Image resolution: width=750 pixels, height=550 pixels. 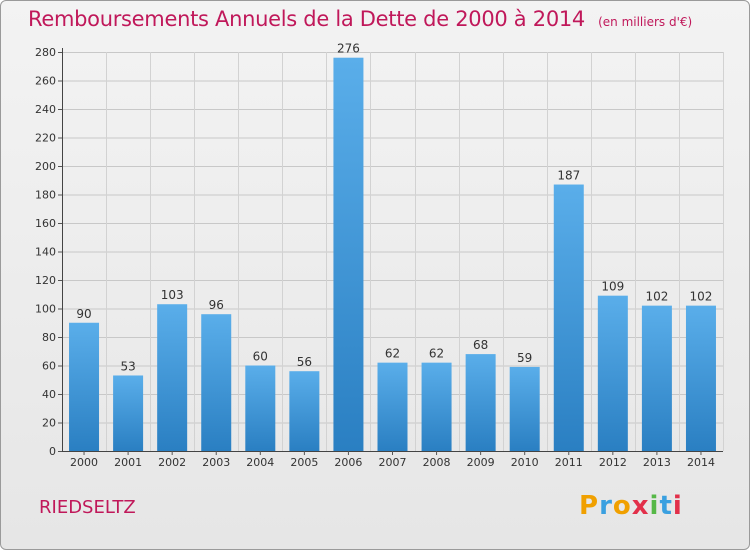 I want to click on chart-subtitle: (en milliers d'€), so click(x=645, y=22).